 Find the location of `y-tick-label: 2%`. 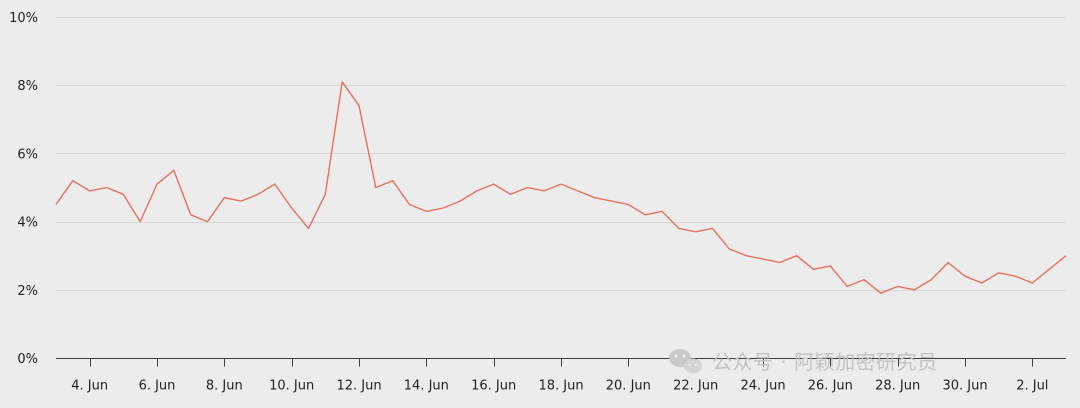

y-tick-label: 2% is located at coordinates (27, 291).